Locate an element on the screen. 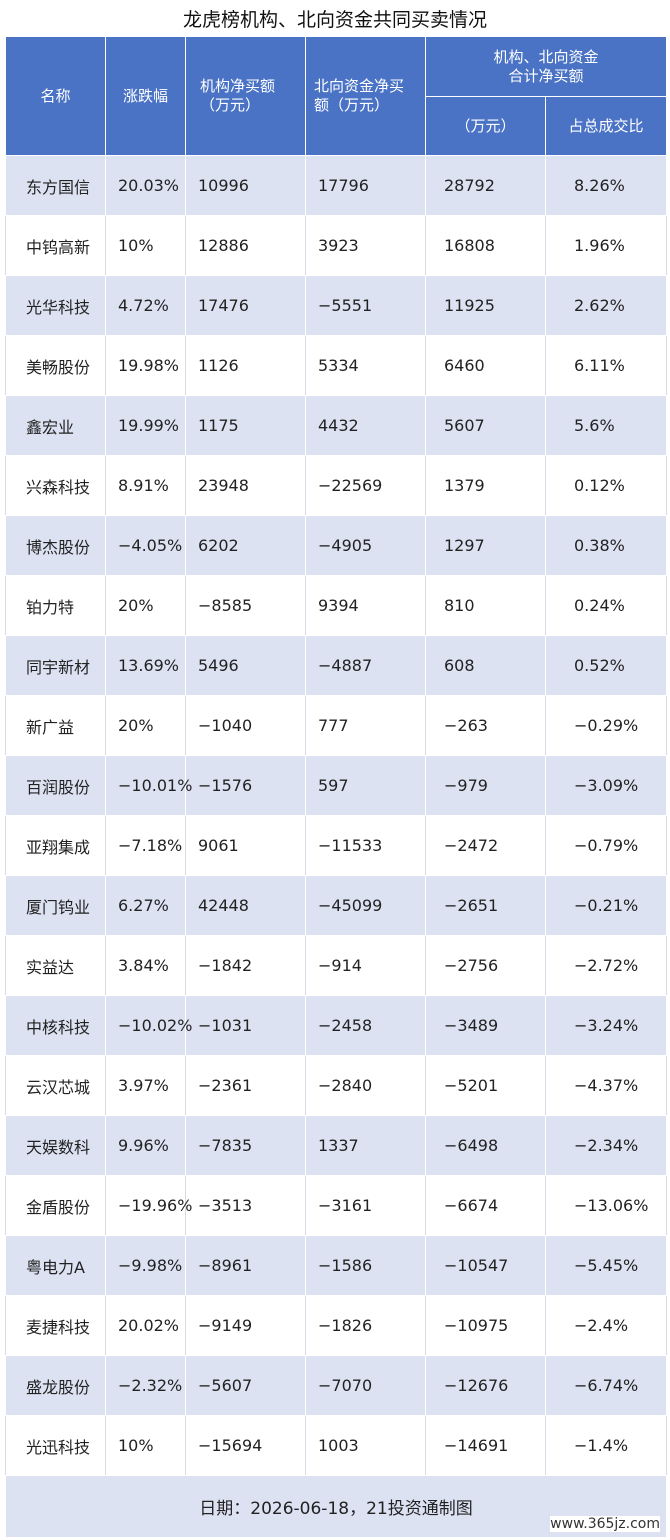  cell-inst: 1126 is located at coordinates (245, 365).